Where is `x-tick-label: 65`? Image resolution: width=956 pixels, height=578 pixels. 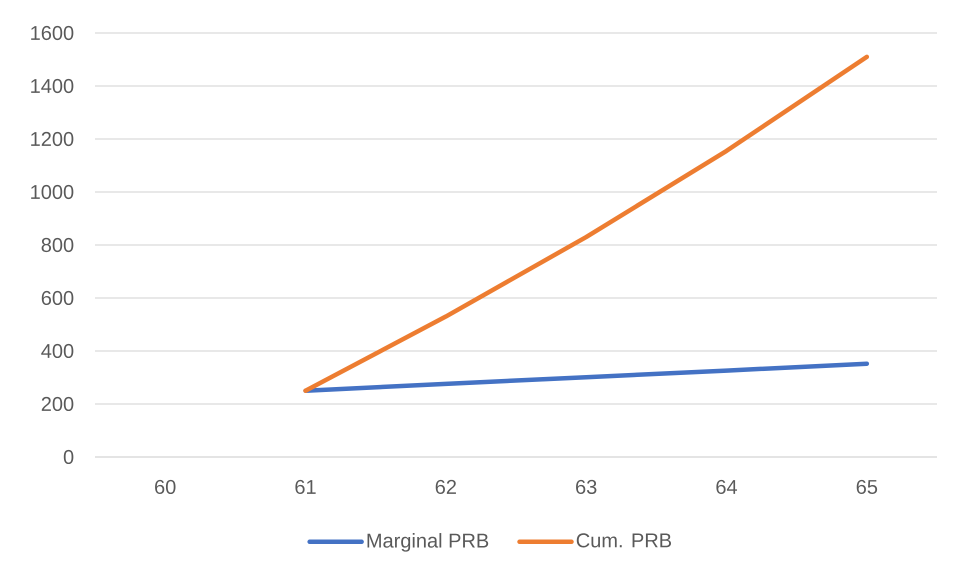
x-tick-label: 65 is located at coordinates (867, 487).